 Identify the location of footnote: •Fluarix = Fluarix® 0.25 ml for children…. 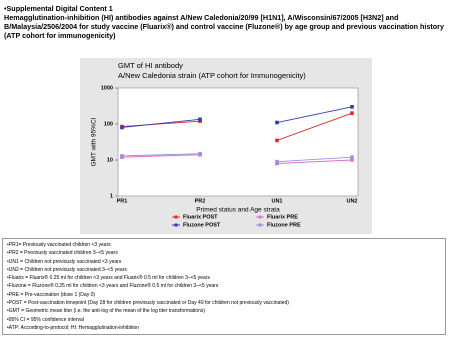
(108, 278).